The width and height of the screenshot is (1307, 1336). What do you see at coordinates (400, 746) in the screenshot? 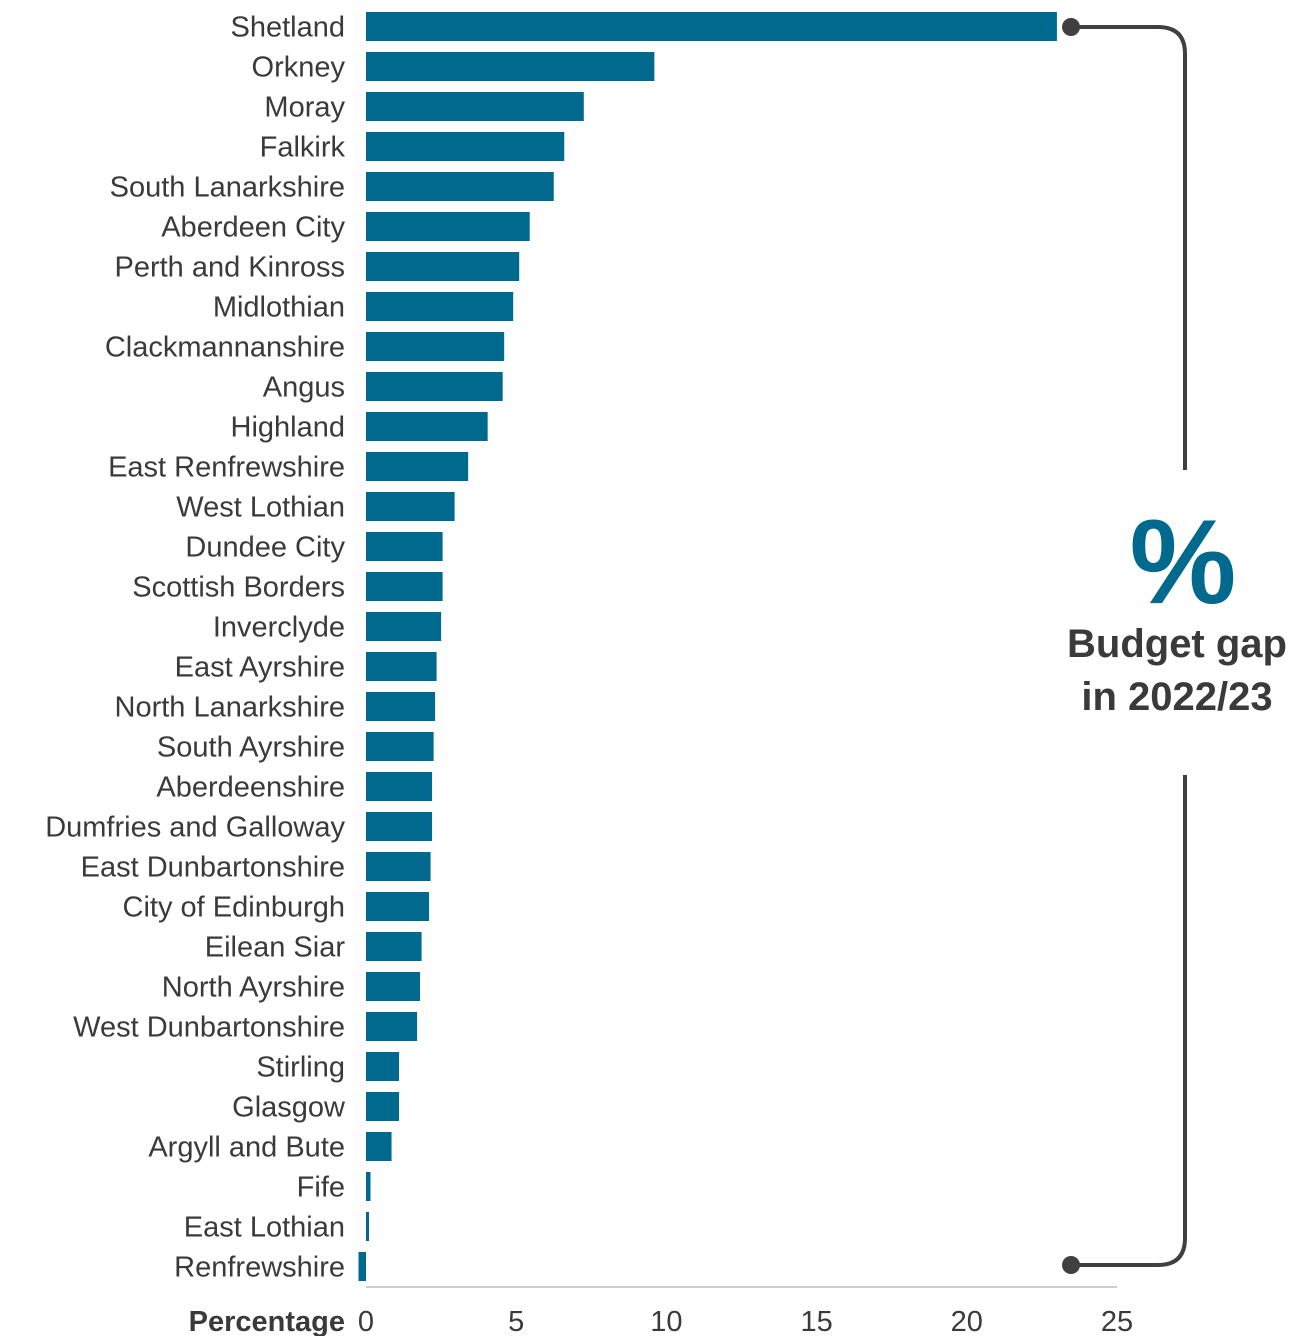
I see `bar-south-ayrshire` at bounding box center [400, 746].